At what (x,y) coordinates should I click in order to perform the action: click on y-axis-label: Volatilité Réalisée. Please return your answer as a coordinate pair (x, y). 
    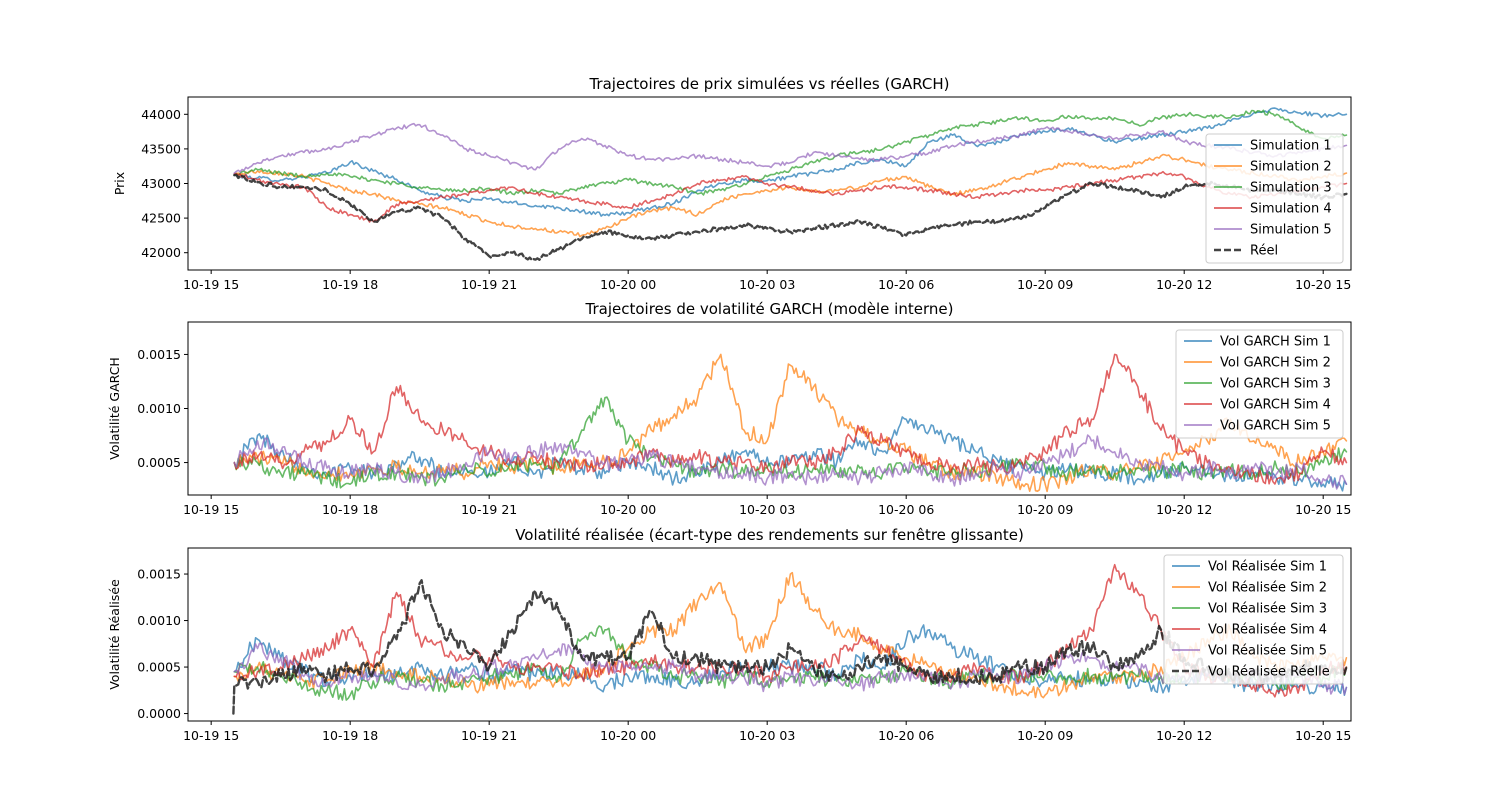
    Looking at the image, I should click on (114, 634).